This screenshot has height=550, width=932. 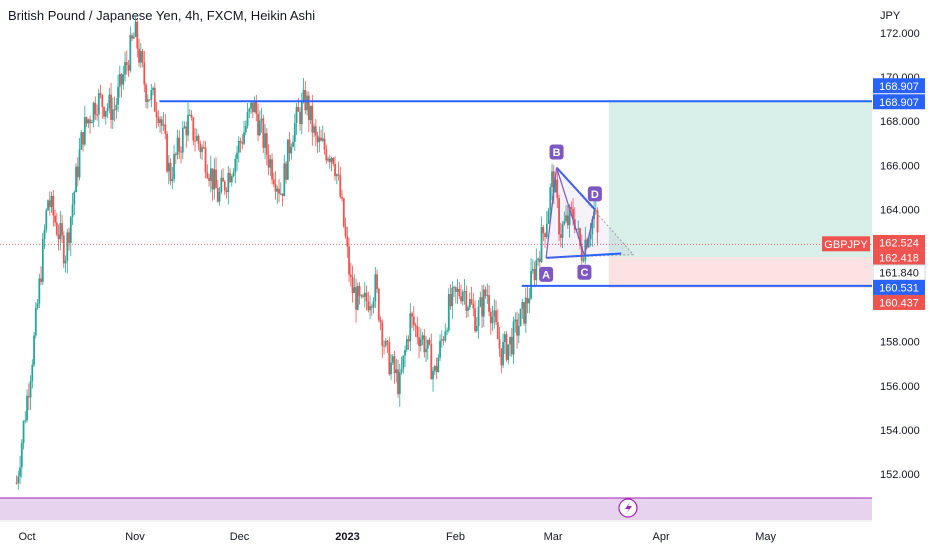 I want to click on y-tick-label: 168.000, so click(x=900, y=122).